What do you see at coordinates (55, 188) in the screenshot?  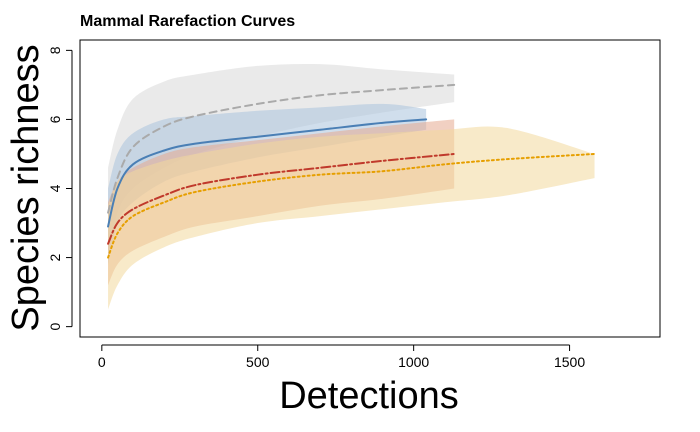 I see `y-tick-label: 4` at bounding box center [55, 188].